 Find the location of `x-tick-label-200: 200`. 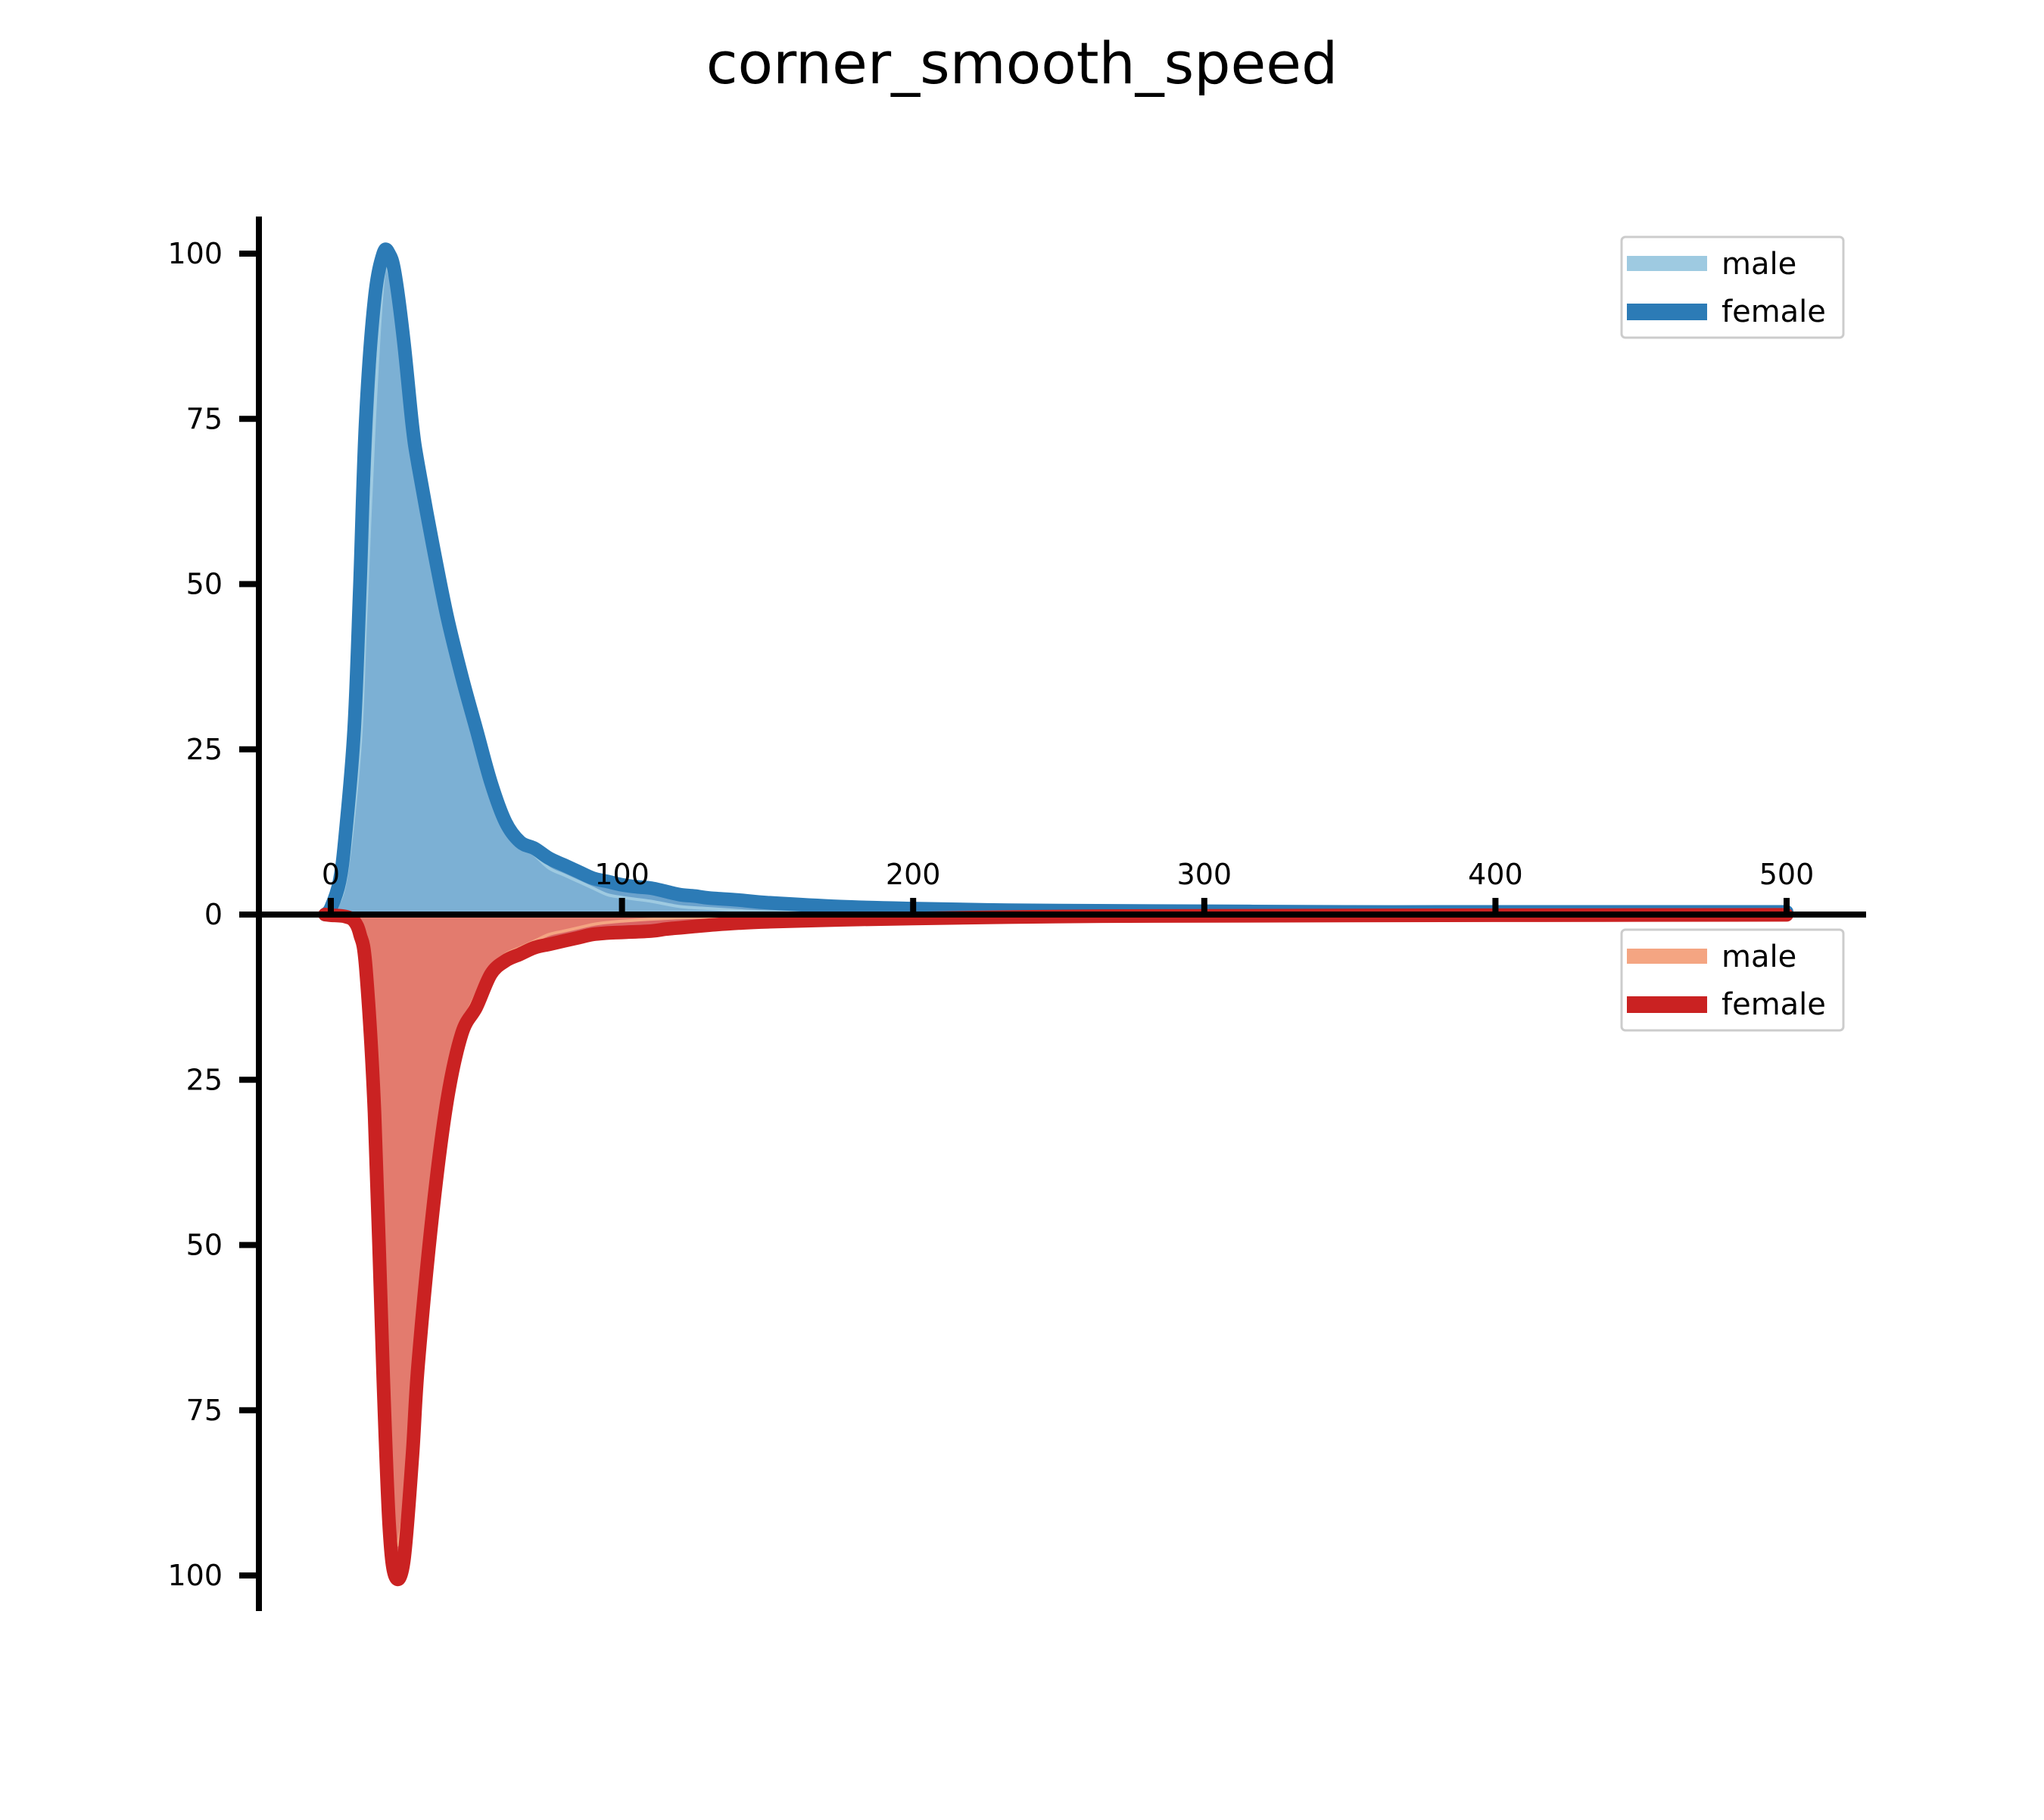

x-tick-label-200: 200 is located at coordinates (913, 874).